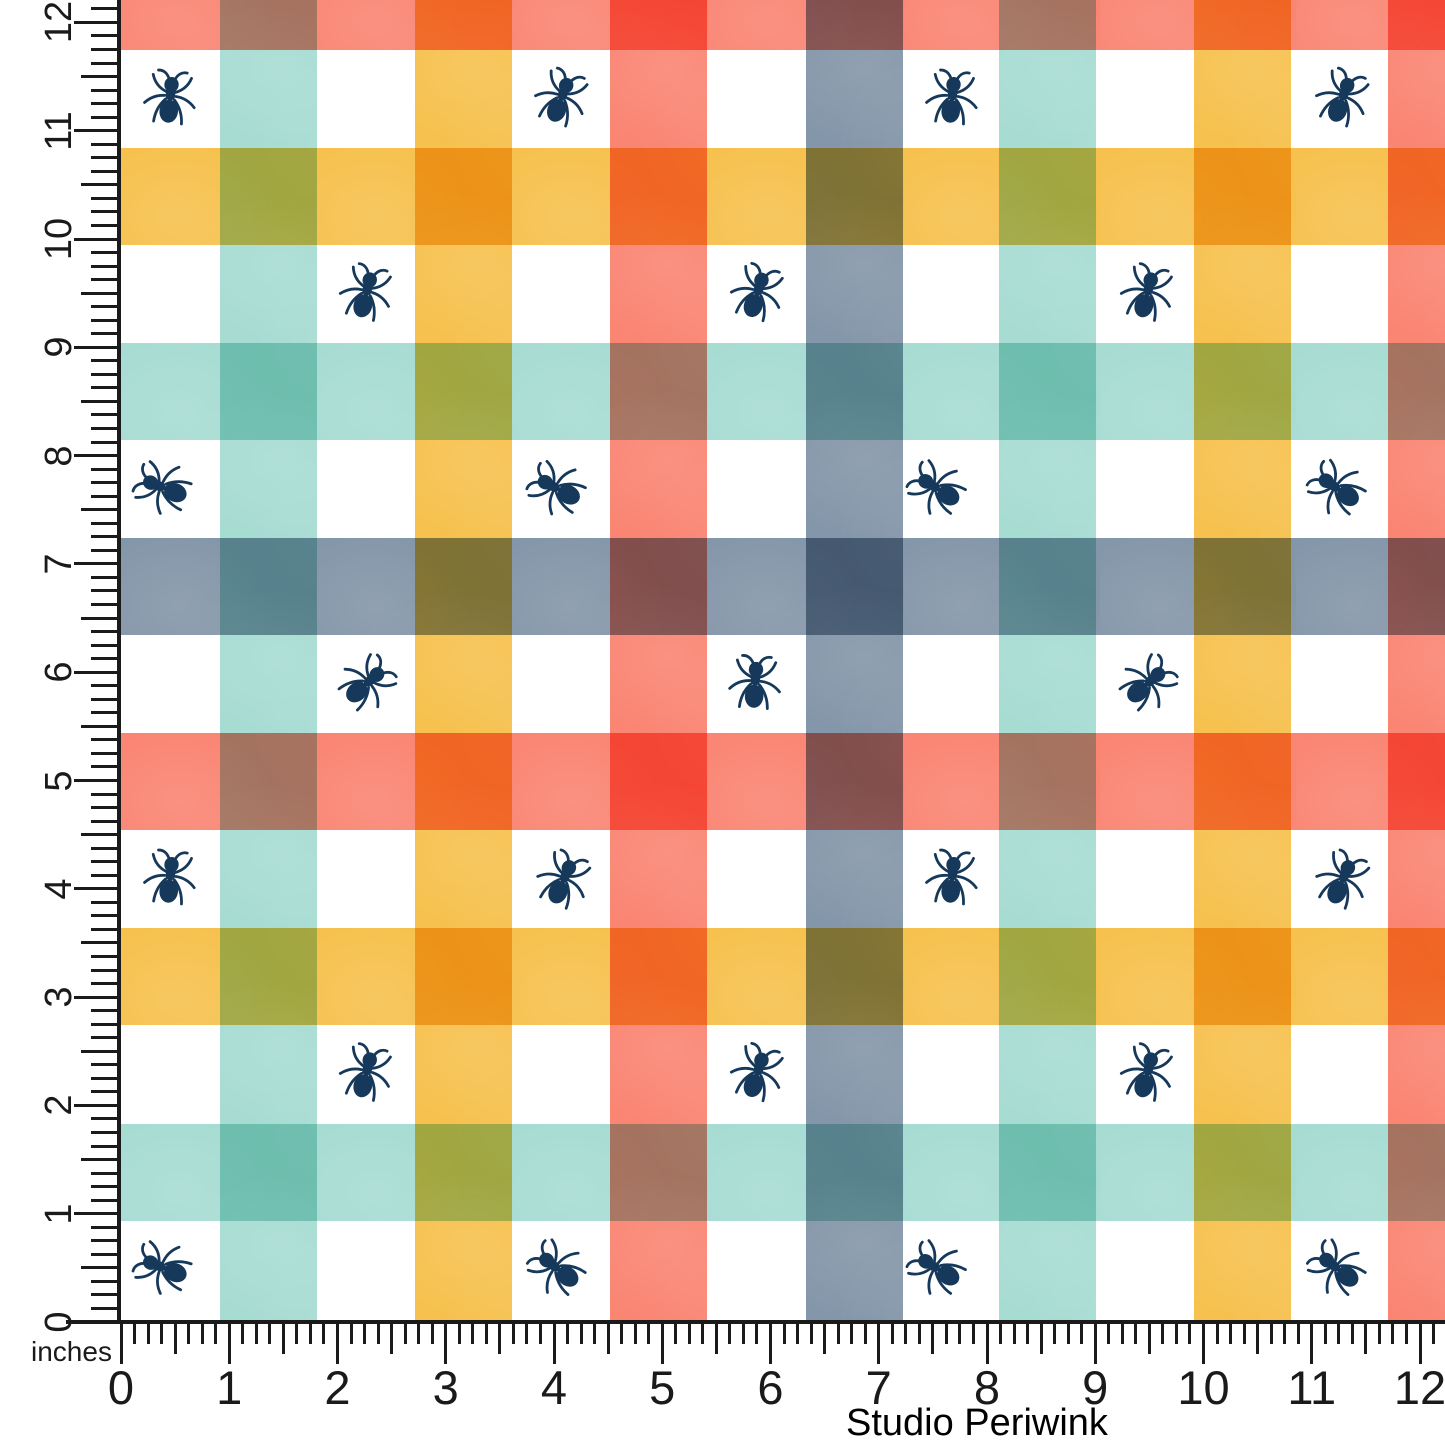 The width and height of the screenshot is (1445, 1445). What do you see at coordinates (58, 997) in the screenshot?
I see `ruler-number-left: 3` at bounding box center [58, 997].